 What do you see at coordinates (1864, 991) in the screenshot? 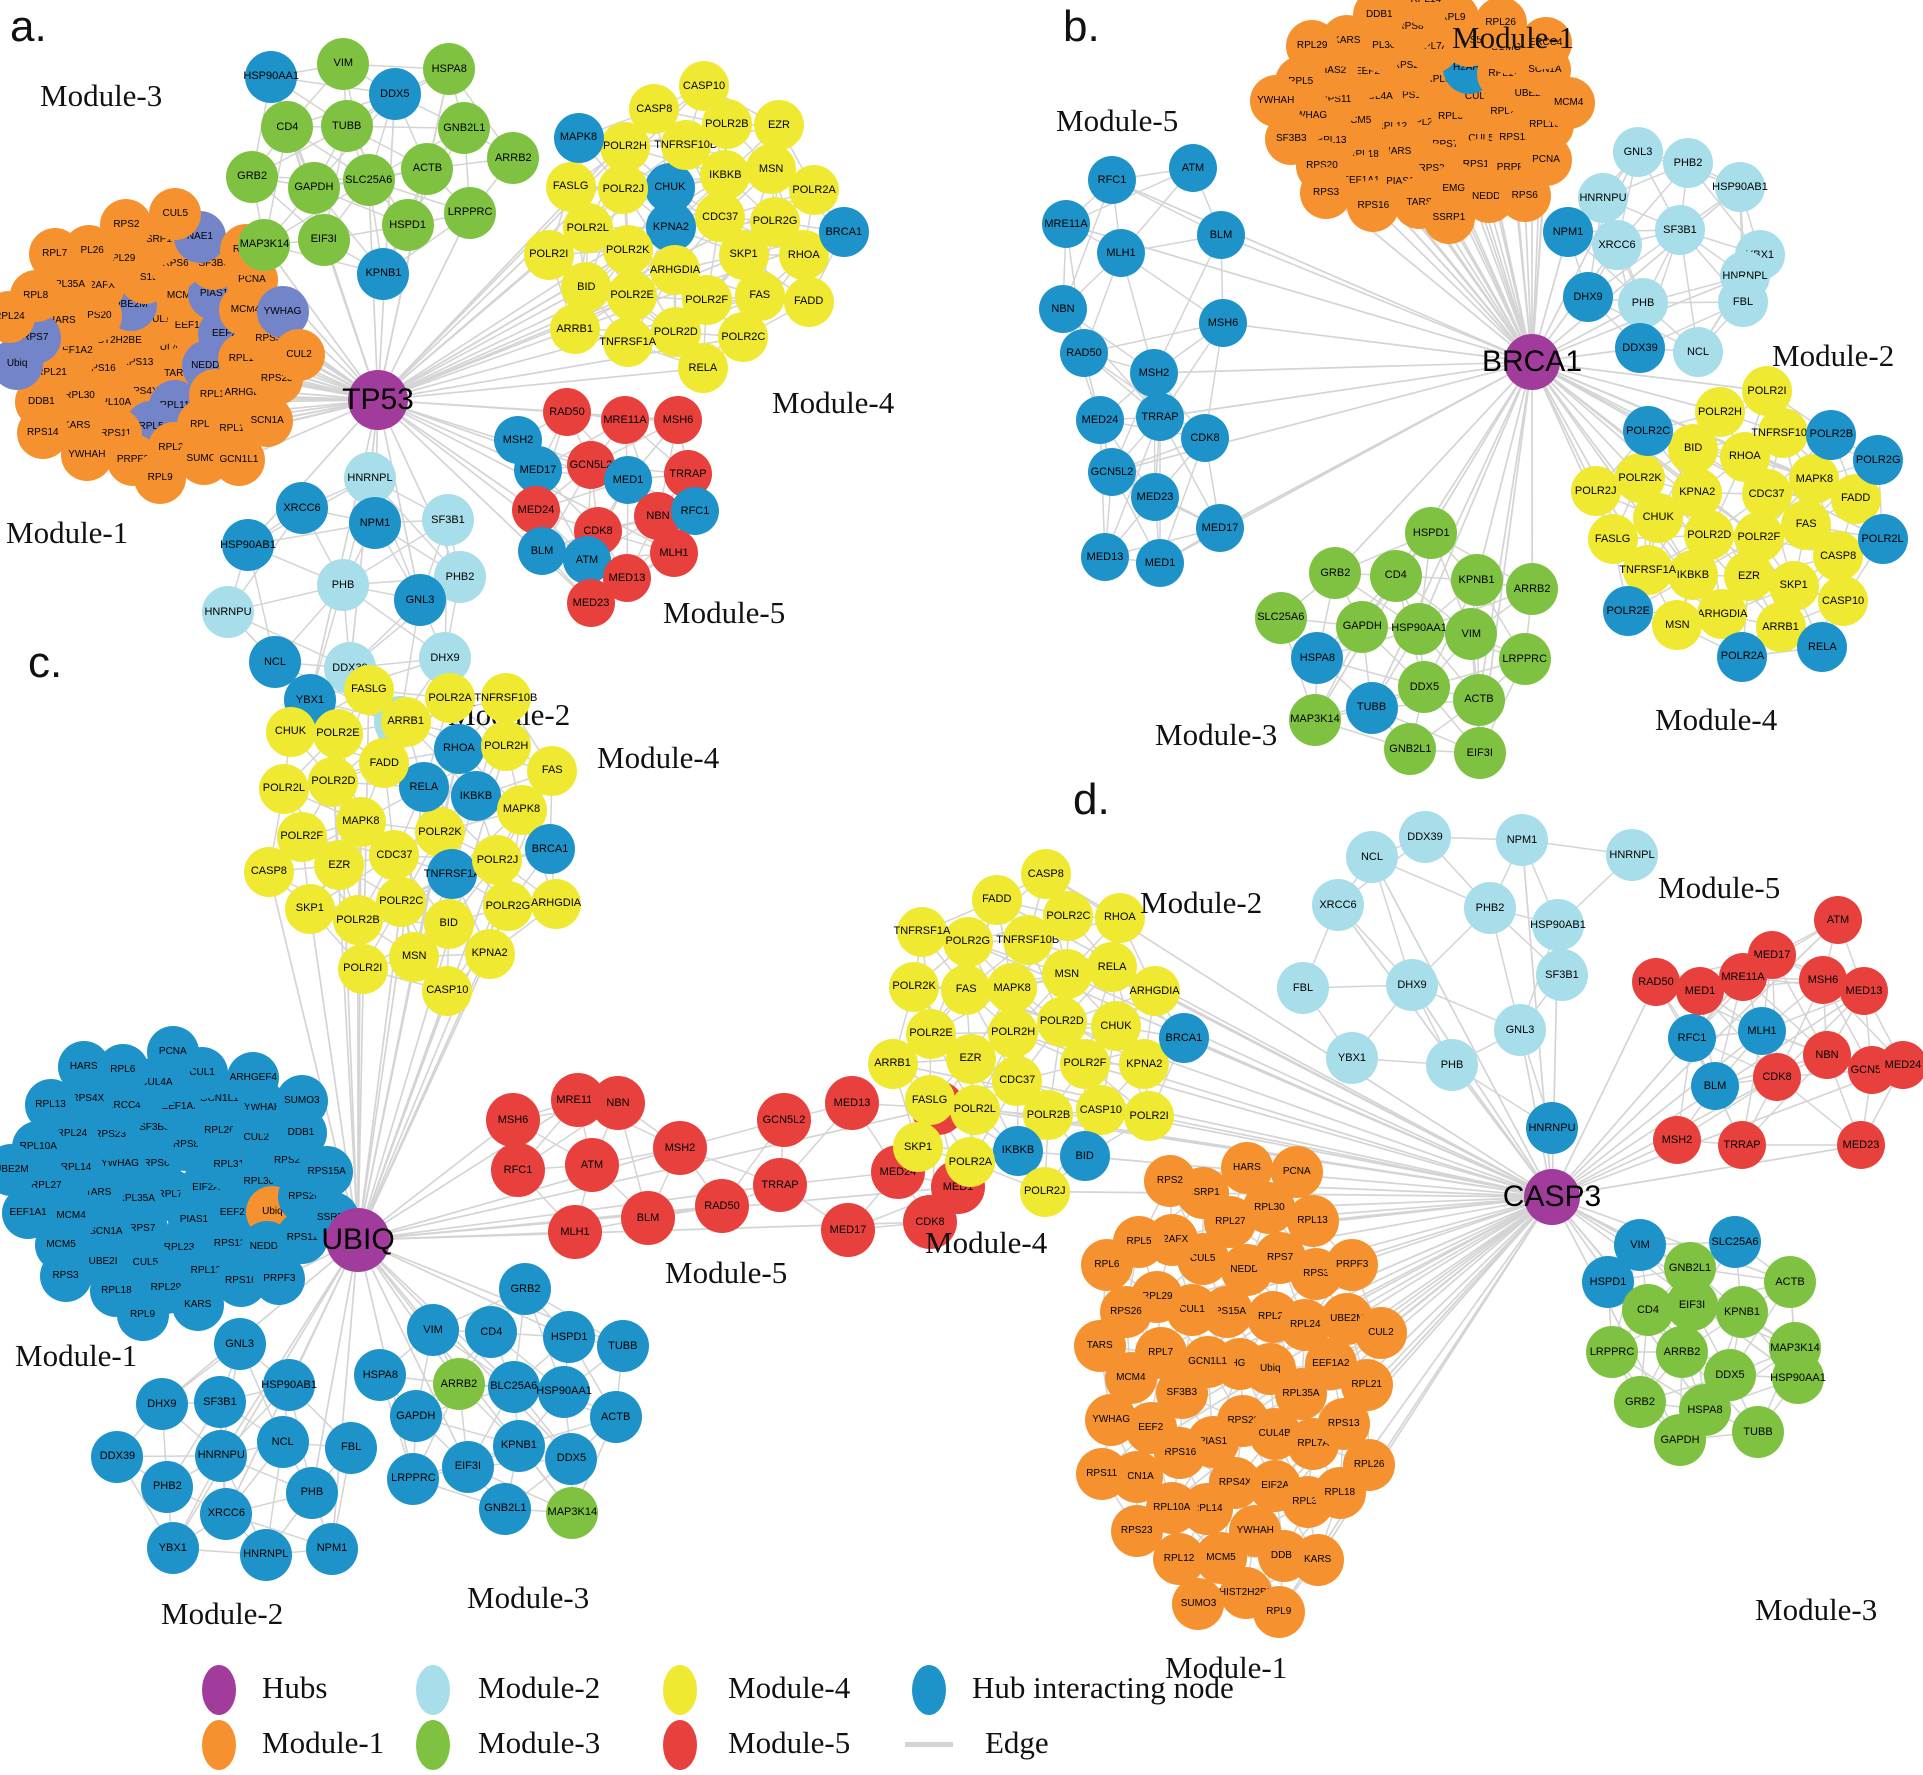
I see `node-d-med13: MED13` at bounding box center [1864, 991].